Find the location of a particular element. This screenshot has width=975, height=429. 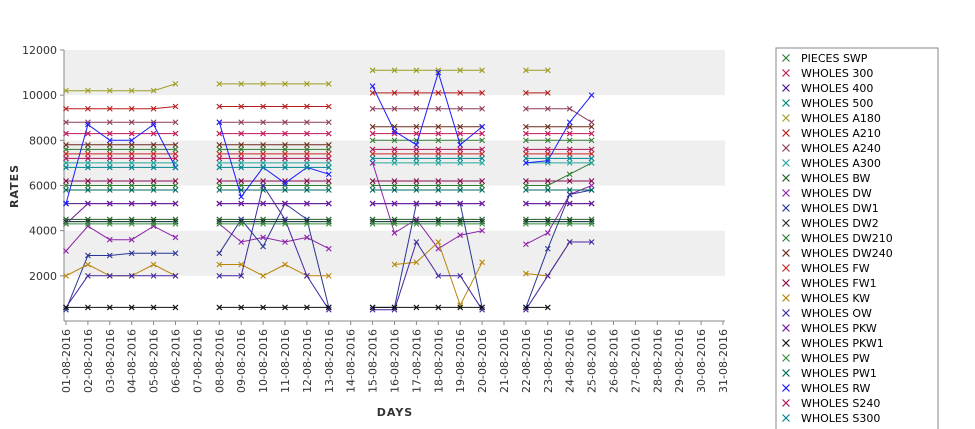

legend-label: WHOLES FW1 is located at coordinates (839, 283).